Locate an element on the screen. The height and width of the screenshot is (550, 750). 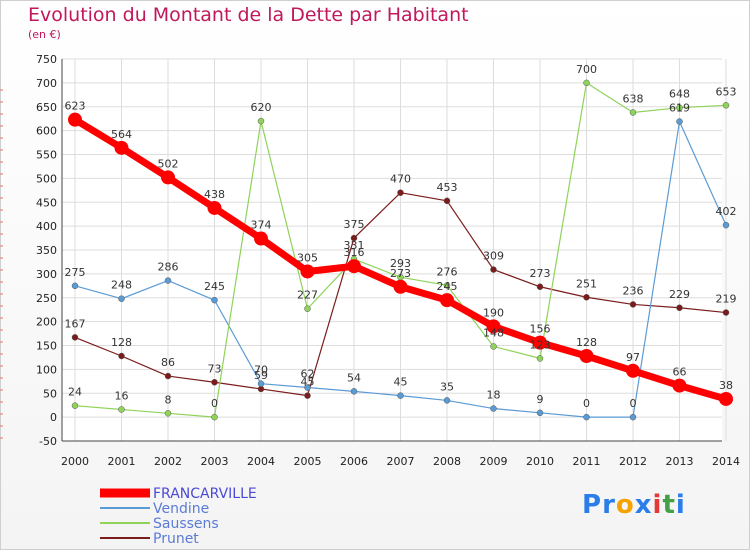
y-tick-label: 250 is located at coordinates (46, 298).